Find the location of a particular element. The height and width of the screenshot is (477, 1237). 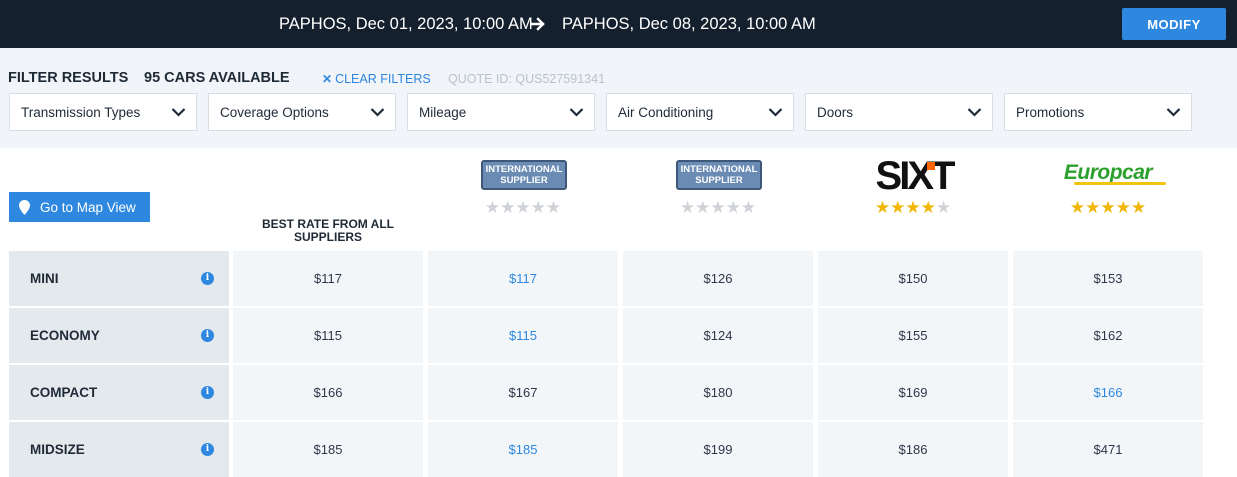

price-value: $199 is located at coordinates (718, 449).